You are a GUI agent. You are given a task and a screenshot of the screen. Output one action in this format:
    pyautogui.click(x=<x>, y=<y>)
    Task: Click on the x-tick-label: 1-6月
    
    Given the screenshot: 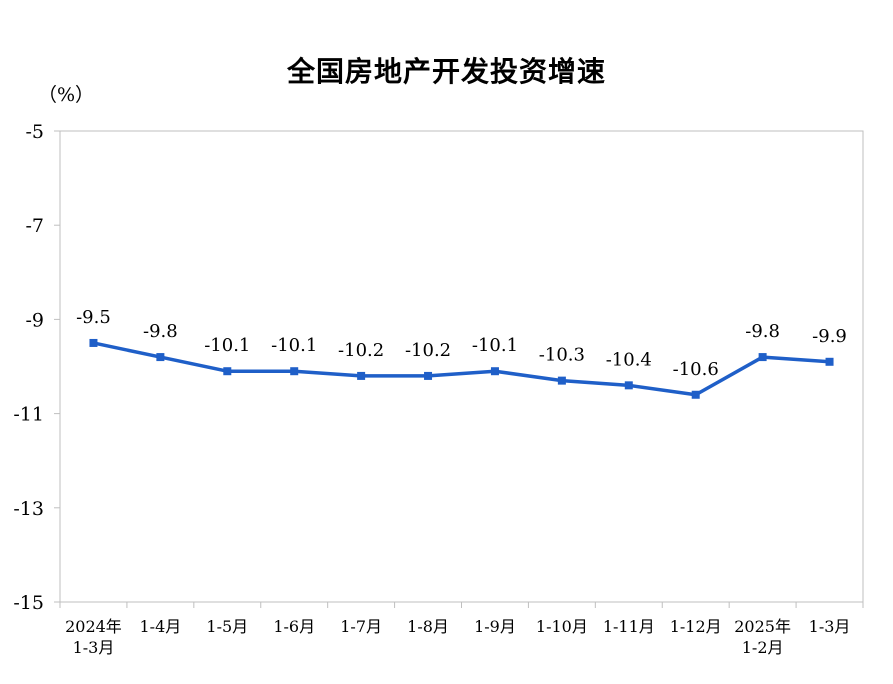 What is the action you would take?
    pyautogui.click(x=294, y=626)
    